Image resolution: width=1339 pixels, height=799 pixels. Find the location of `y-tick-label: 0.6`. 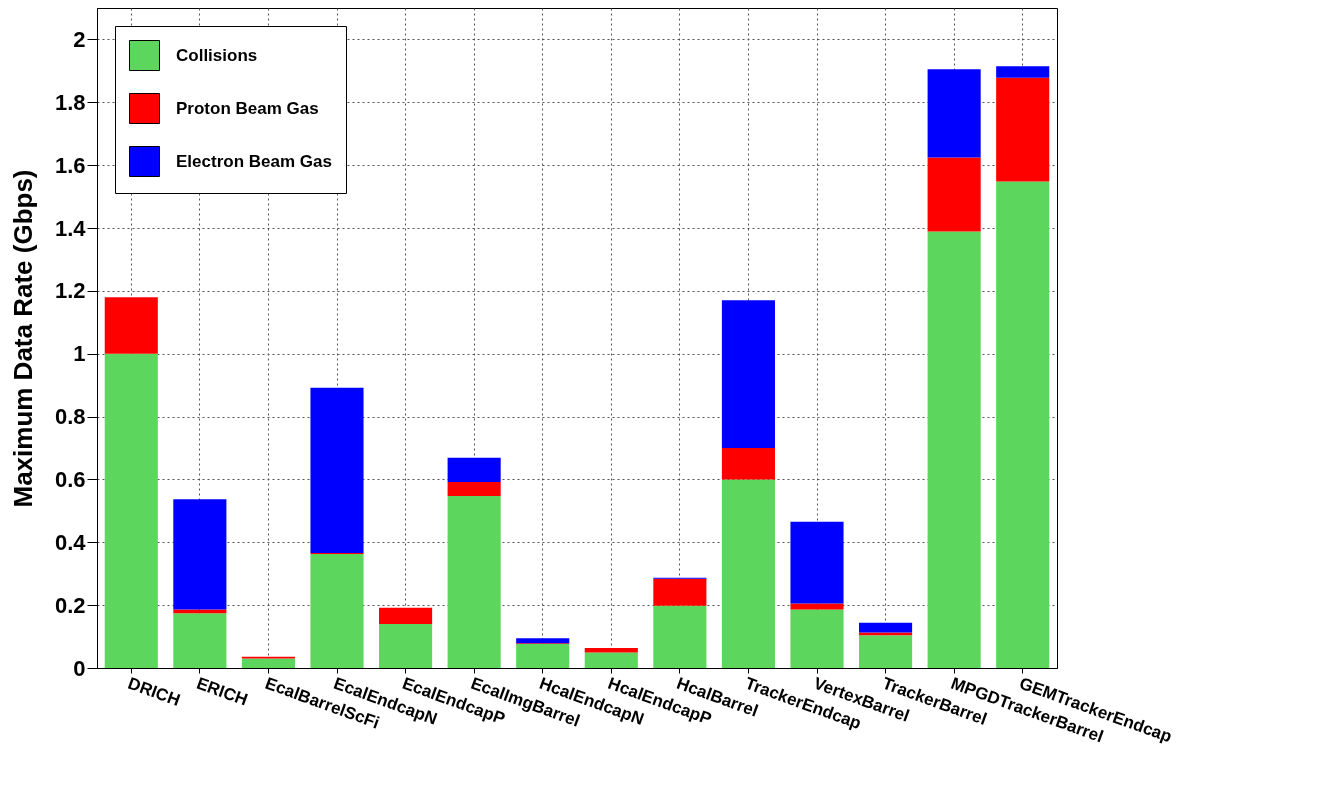

y-tick-label: 0.6 is located at coordinates (70, 479).